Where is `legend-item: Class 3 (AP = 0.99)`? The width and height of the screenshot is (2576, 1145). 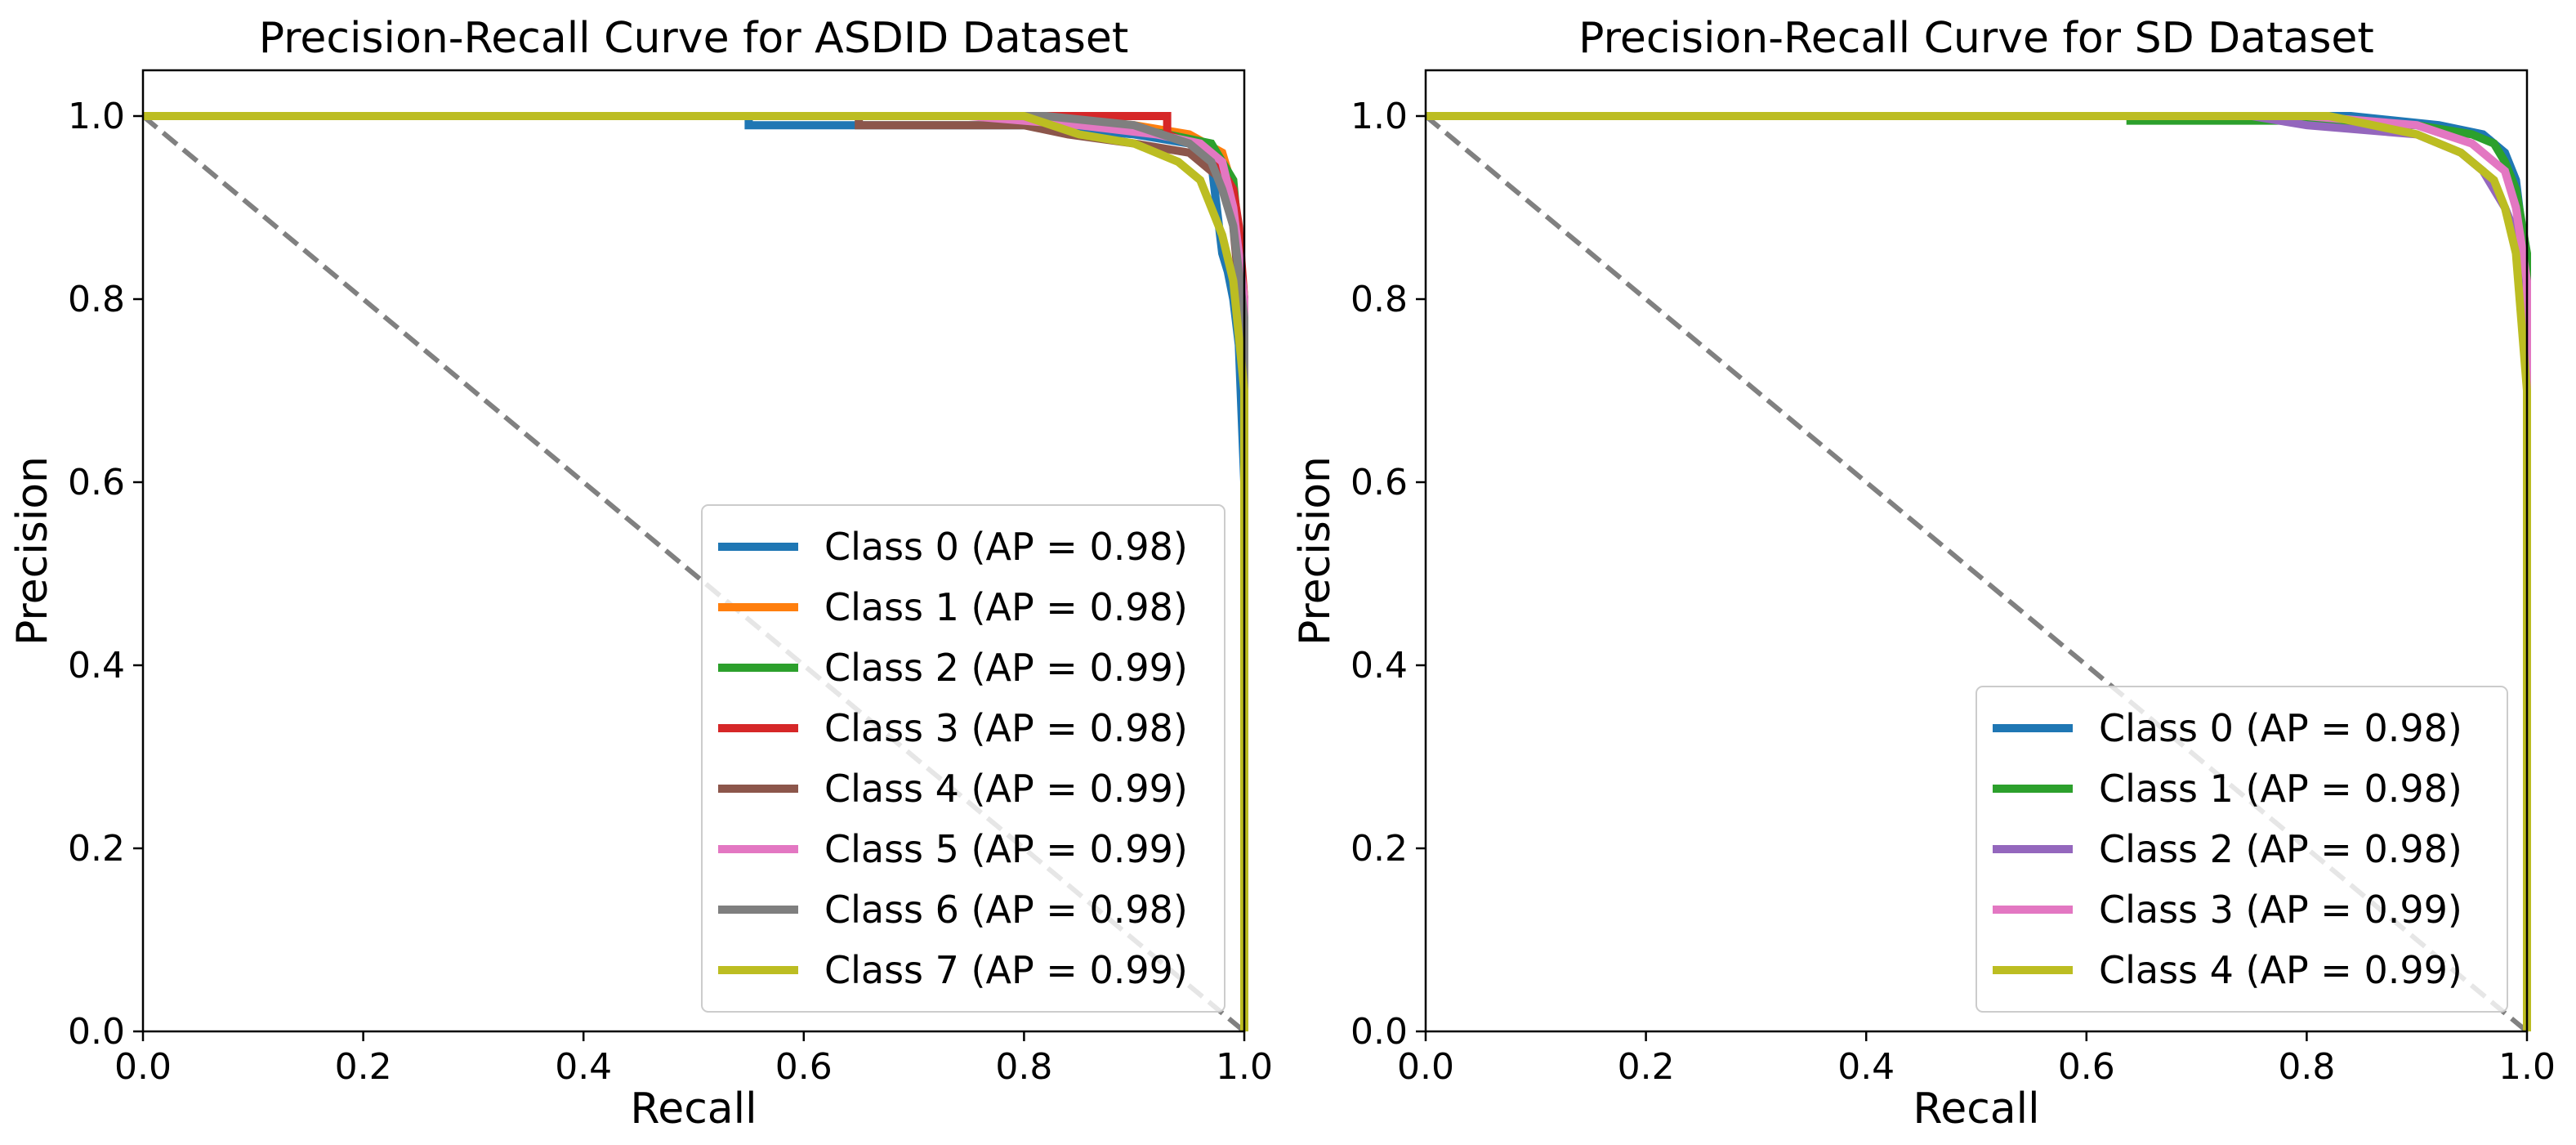
legend-item: Class 3 (AP = 0.99) is located at coordinates (2228, 910).